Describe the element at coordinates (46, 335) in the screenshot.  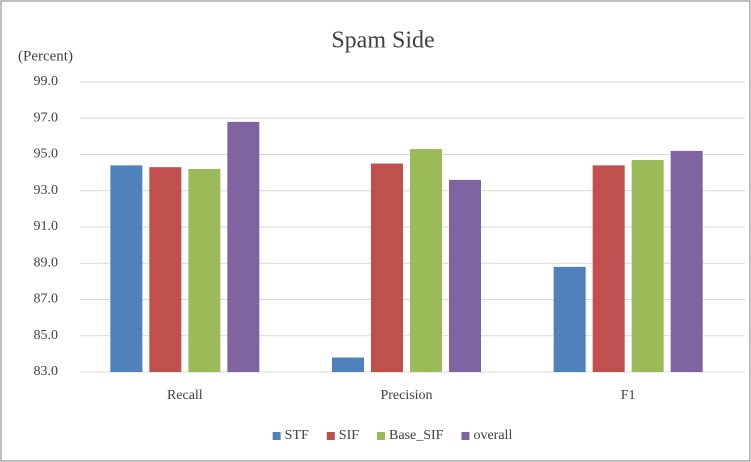
I see `y-tick-label: 85.0` at that location.